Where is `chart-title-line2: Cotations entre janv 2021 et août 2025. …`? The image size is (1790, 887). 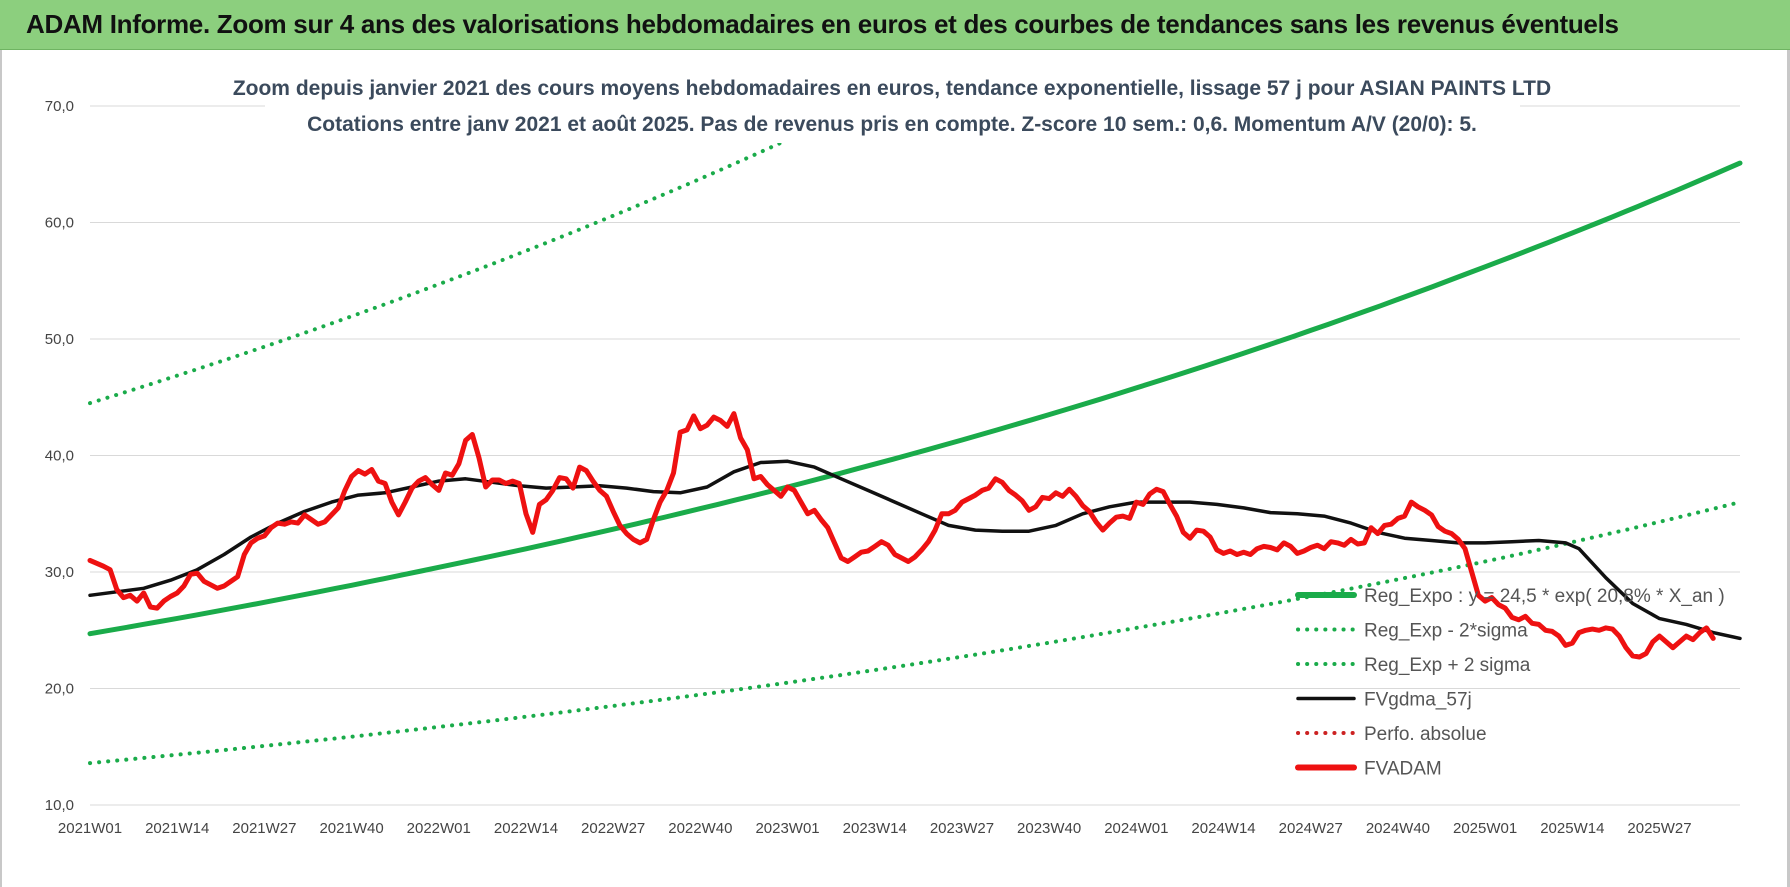
chart-title-line2: Cotations entre janv 2021 et août 2025. … is located at coordinates (892, 124).